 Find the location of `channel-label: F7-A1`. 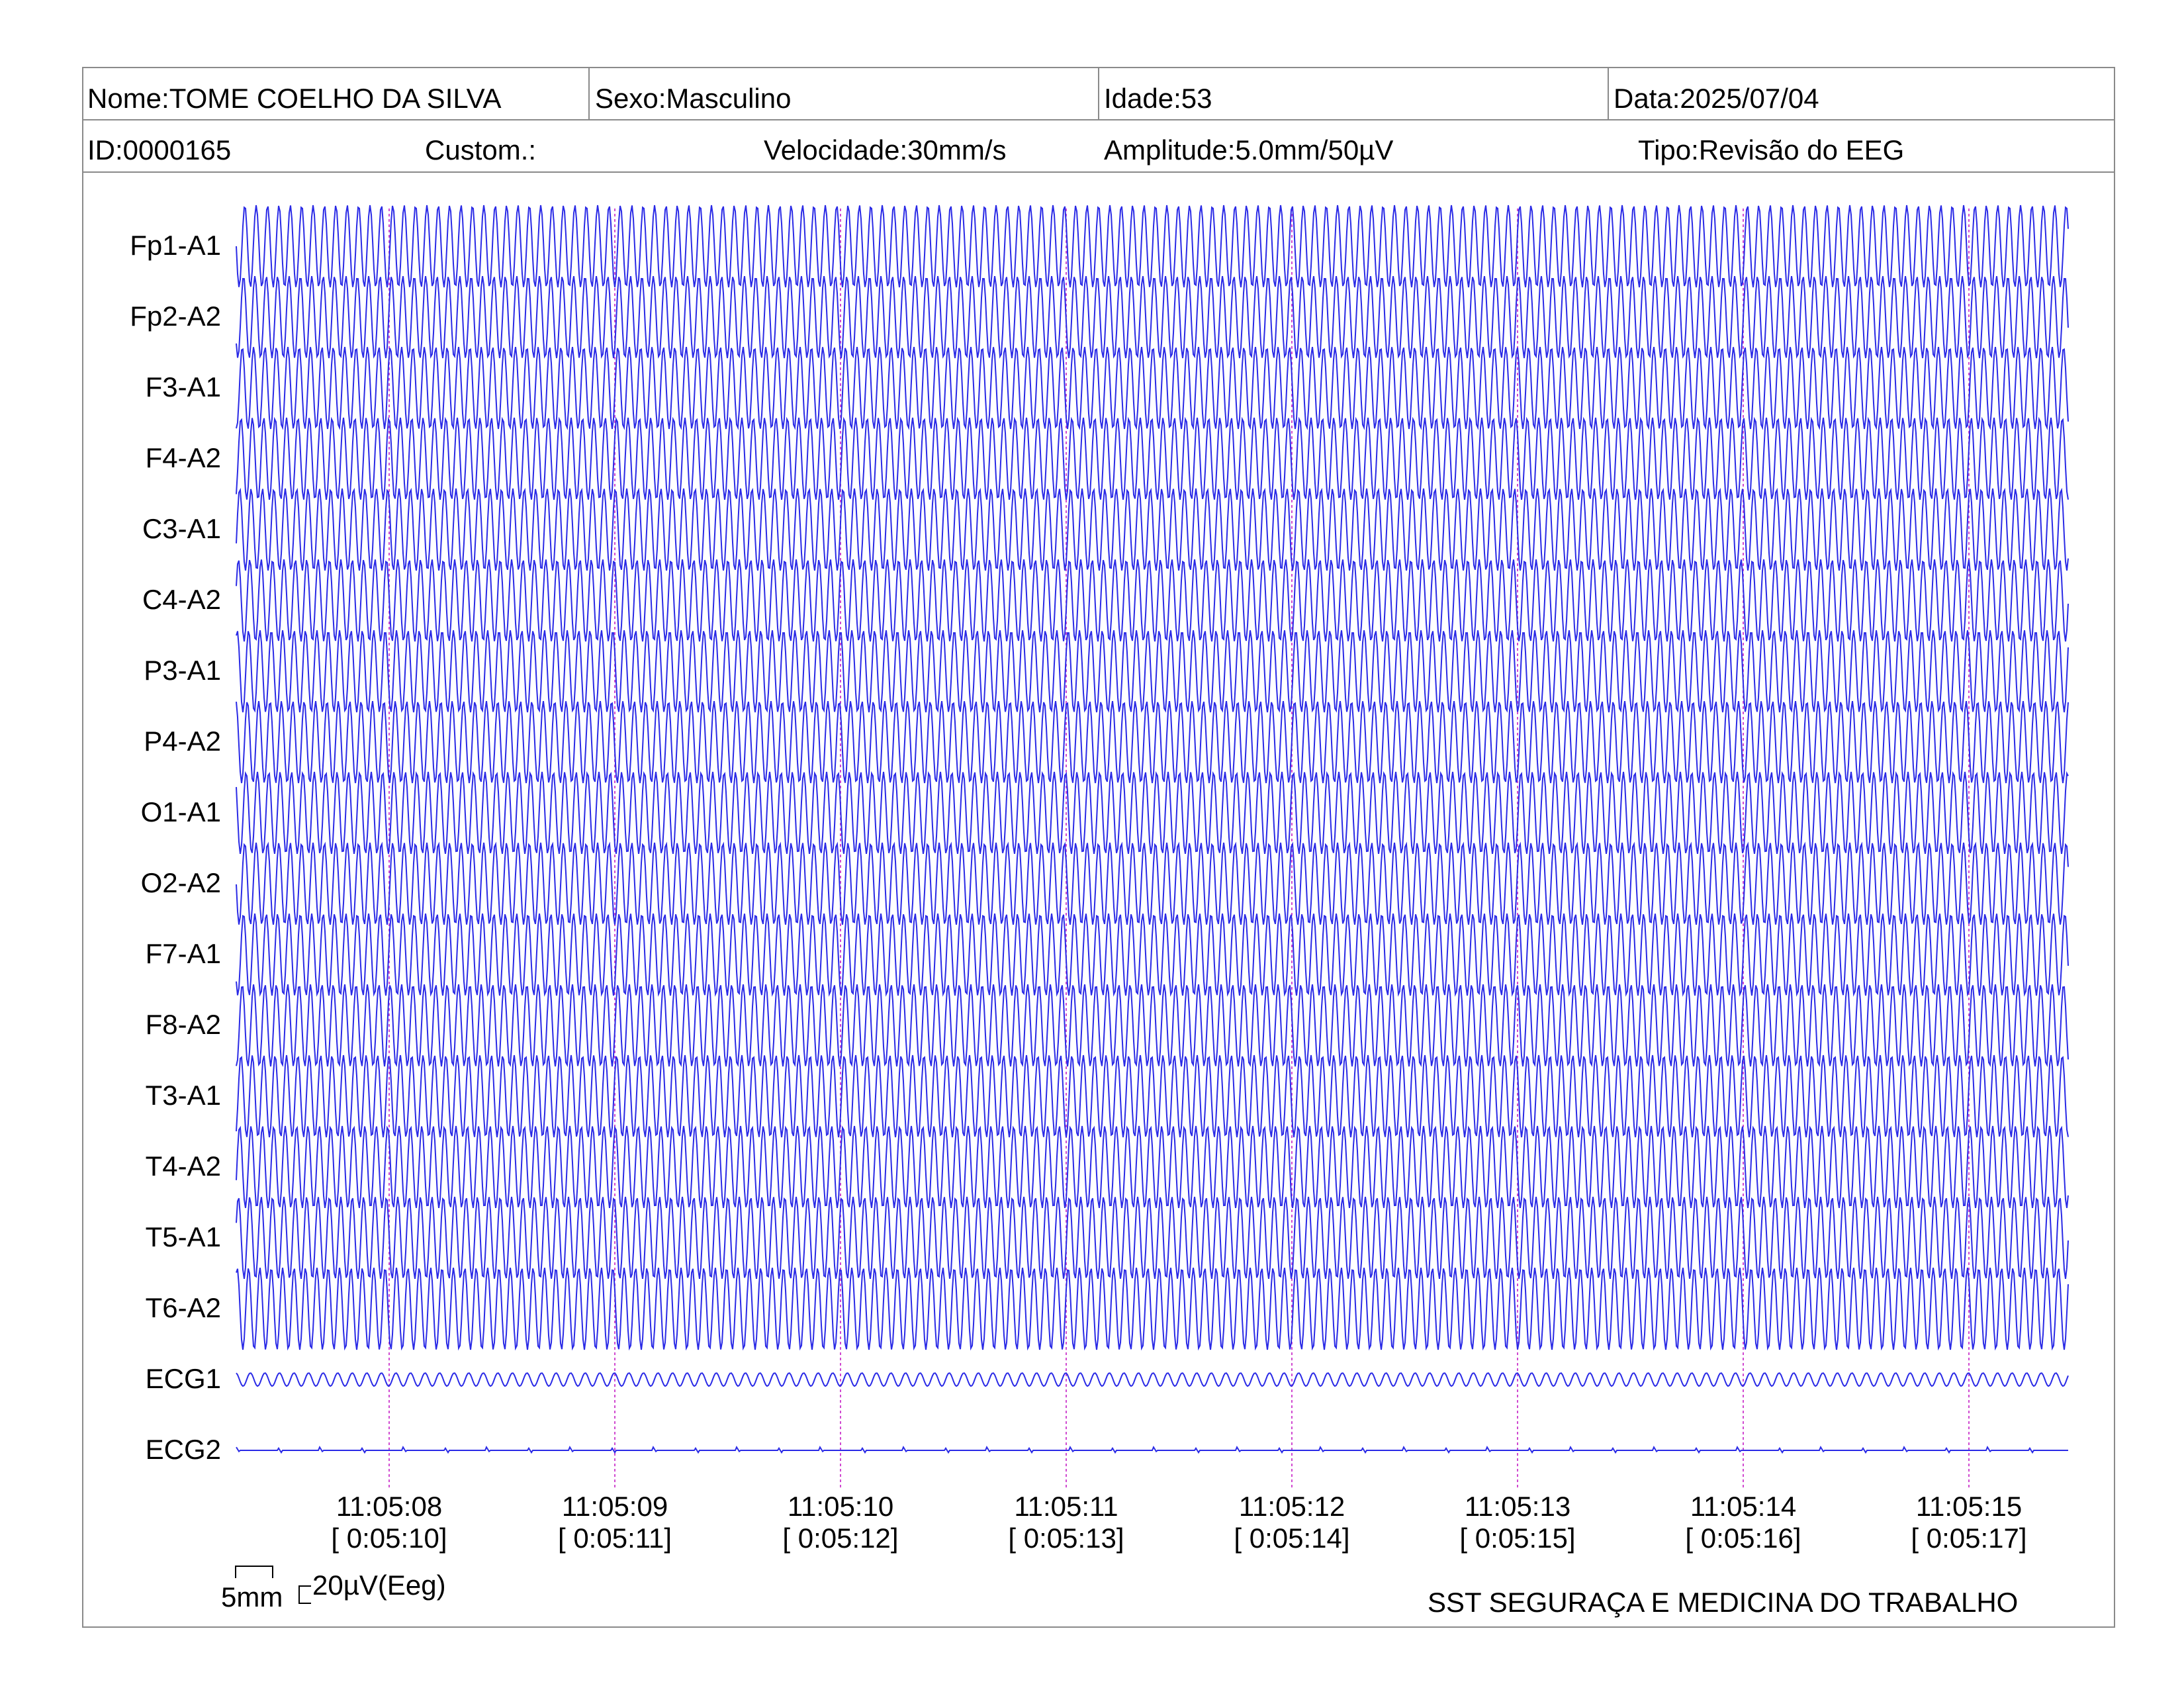

channel-label: F7-A1 is located at coordinates (183, 953).